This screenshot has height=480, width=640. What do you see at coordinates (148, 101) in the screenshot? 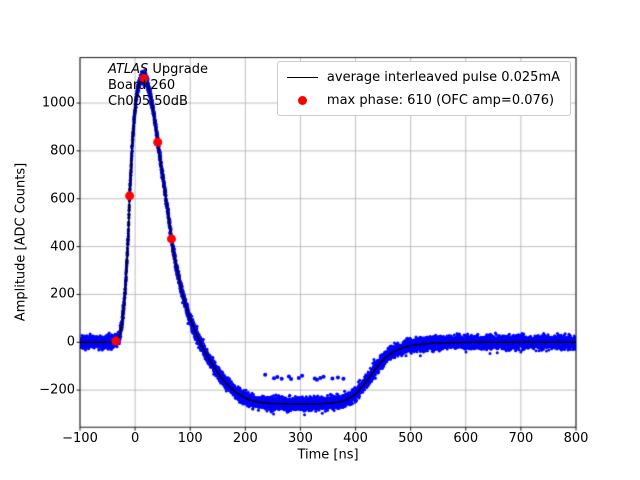
I see `annotation-line-3: Ch005 50dB` at bounding box center [148, 101].